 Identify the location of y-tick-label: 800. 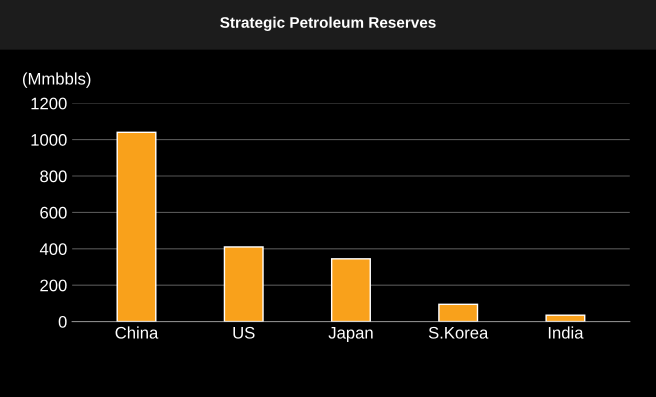
(53, 176).